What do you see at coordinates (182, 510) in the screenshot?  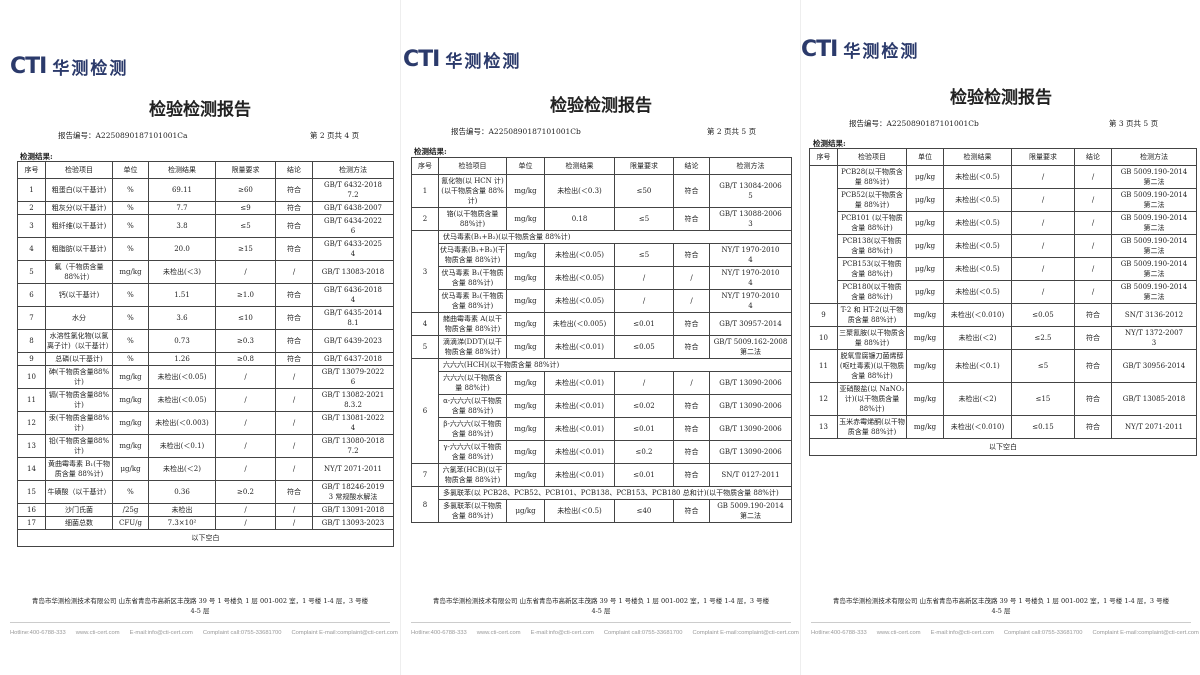 I see `result-cell: 未检出` at bounding box center [182, 510].